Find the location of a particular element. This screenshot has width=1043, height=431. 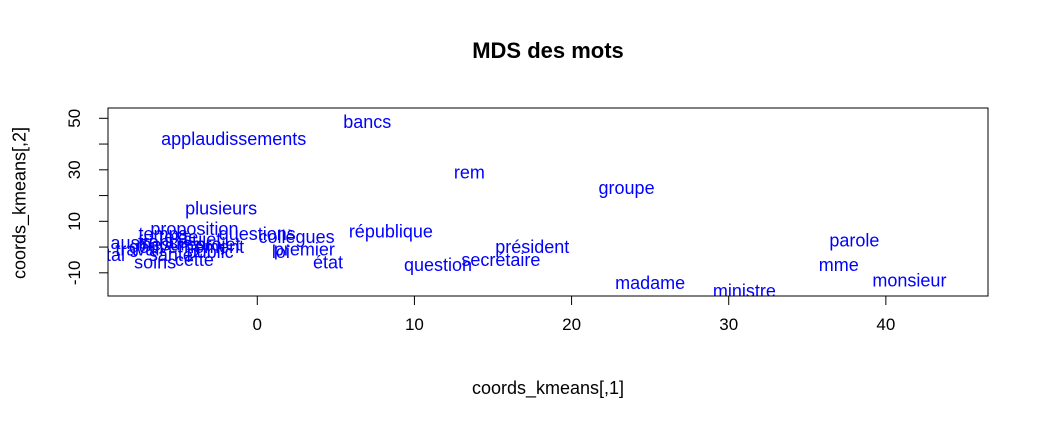

word-label-france: france is located at coordinates (163, 242).